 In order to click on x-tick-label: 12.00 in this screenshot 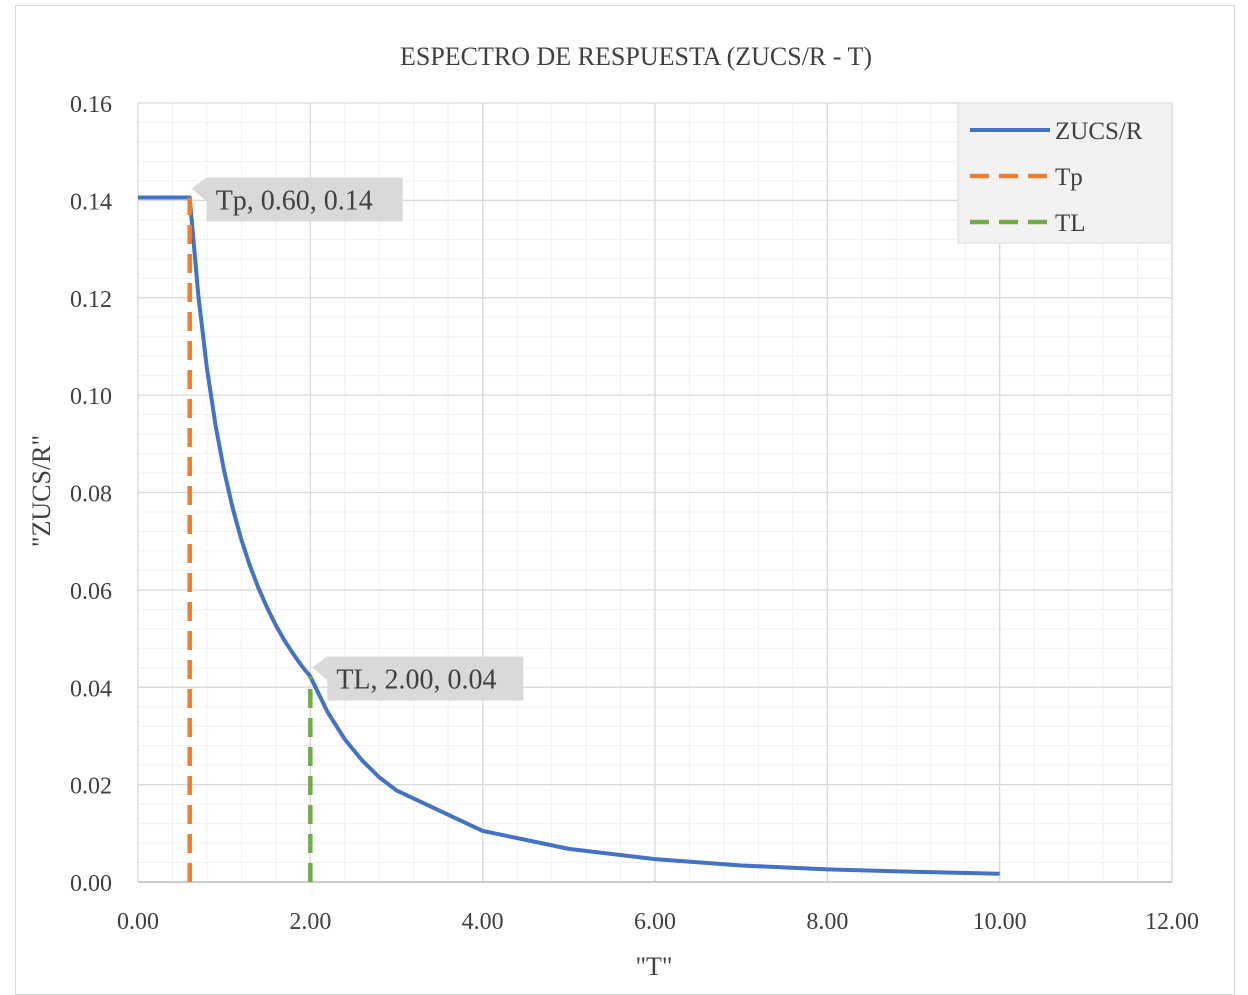, I will do `click(1172, 922)`.